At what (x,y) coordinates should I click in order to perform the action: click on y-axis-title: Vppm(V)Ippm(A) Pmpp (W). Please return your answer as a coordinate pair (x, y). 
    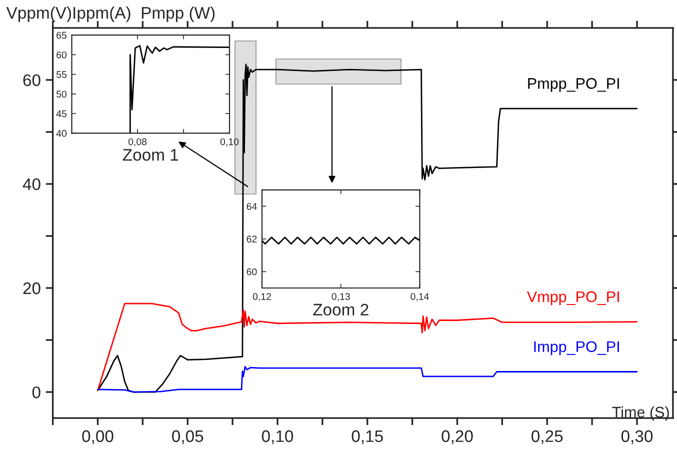
    Looking at the image, I should click on (110, 14).